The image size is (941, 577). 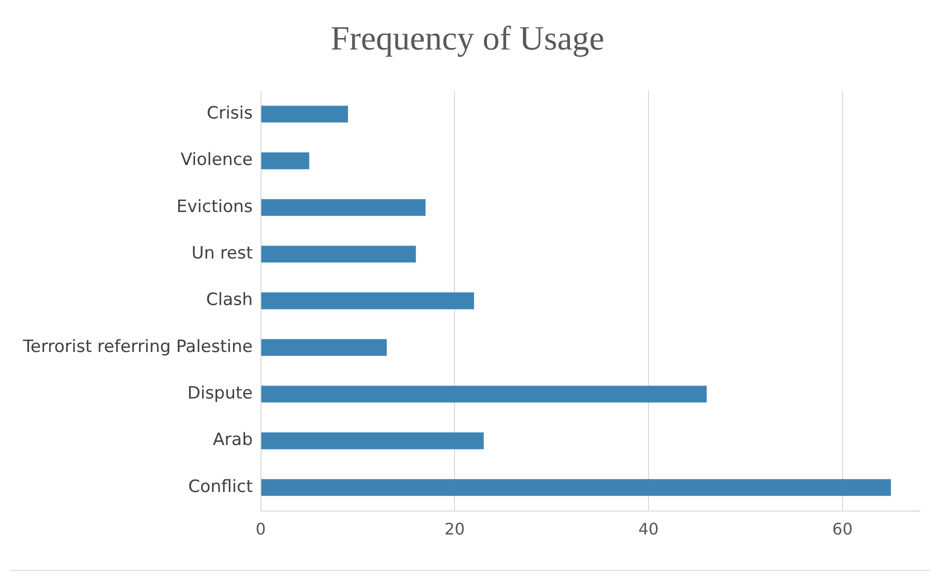 What do you see at coordinates (216, 160) in the screenshot?
I see `y-tick-label: Violence` at bounding box center [216, 160].